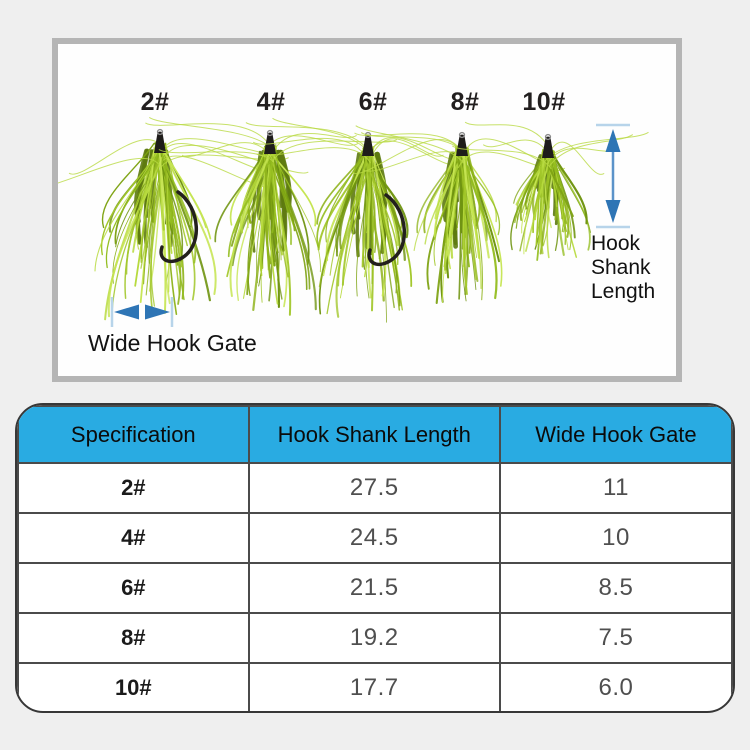  I want to click on wide-hook-gate-annotation: Wide Hook Gate, so click(172, 343).